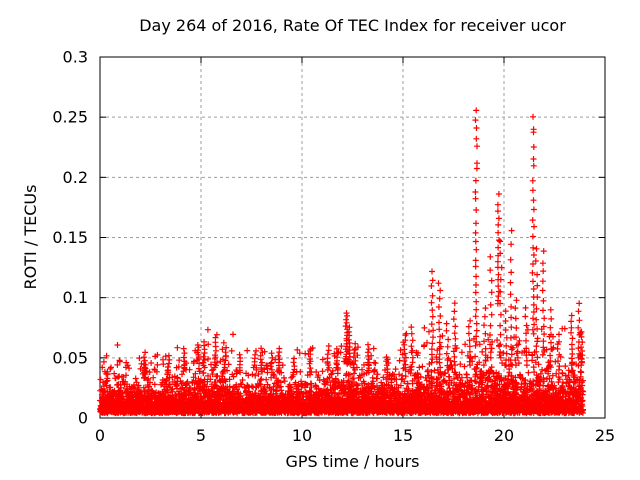 The width and height of the screenshot is (640, 480). What do you see at coordinates (504, 435) in the screenshot?
I see `x-tick-label: 20` at bounding box center [504, 435].